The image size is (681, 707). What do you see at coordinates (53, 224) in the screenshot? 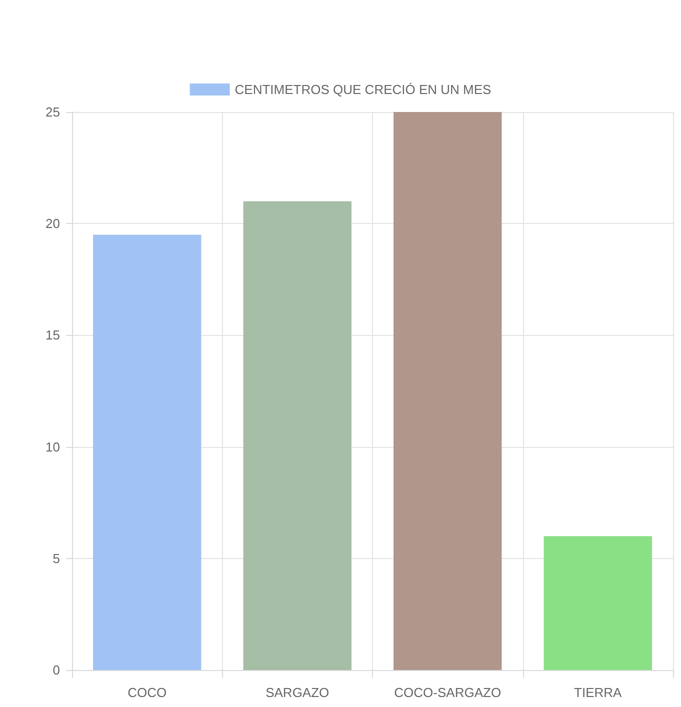
I see `y-tick-label: 20` at bounding box center [53, 224].